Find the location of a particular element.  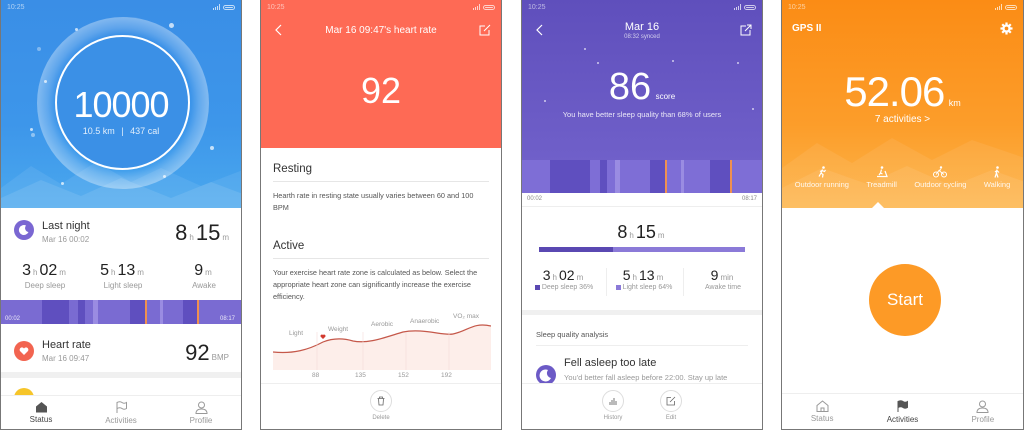

flag-icon is located at coordinates (902, 405).